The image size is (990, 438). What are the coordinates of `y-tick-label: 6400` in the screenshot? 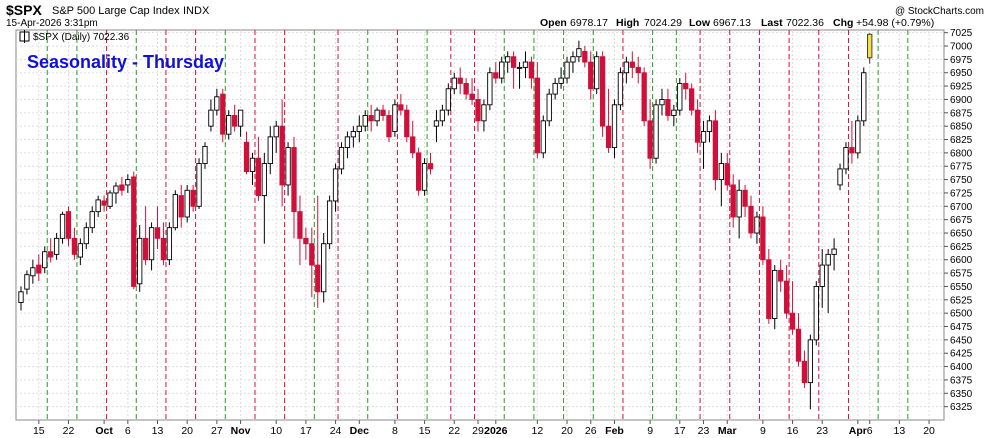 It's located at (961, 367).